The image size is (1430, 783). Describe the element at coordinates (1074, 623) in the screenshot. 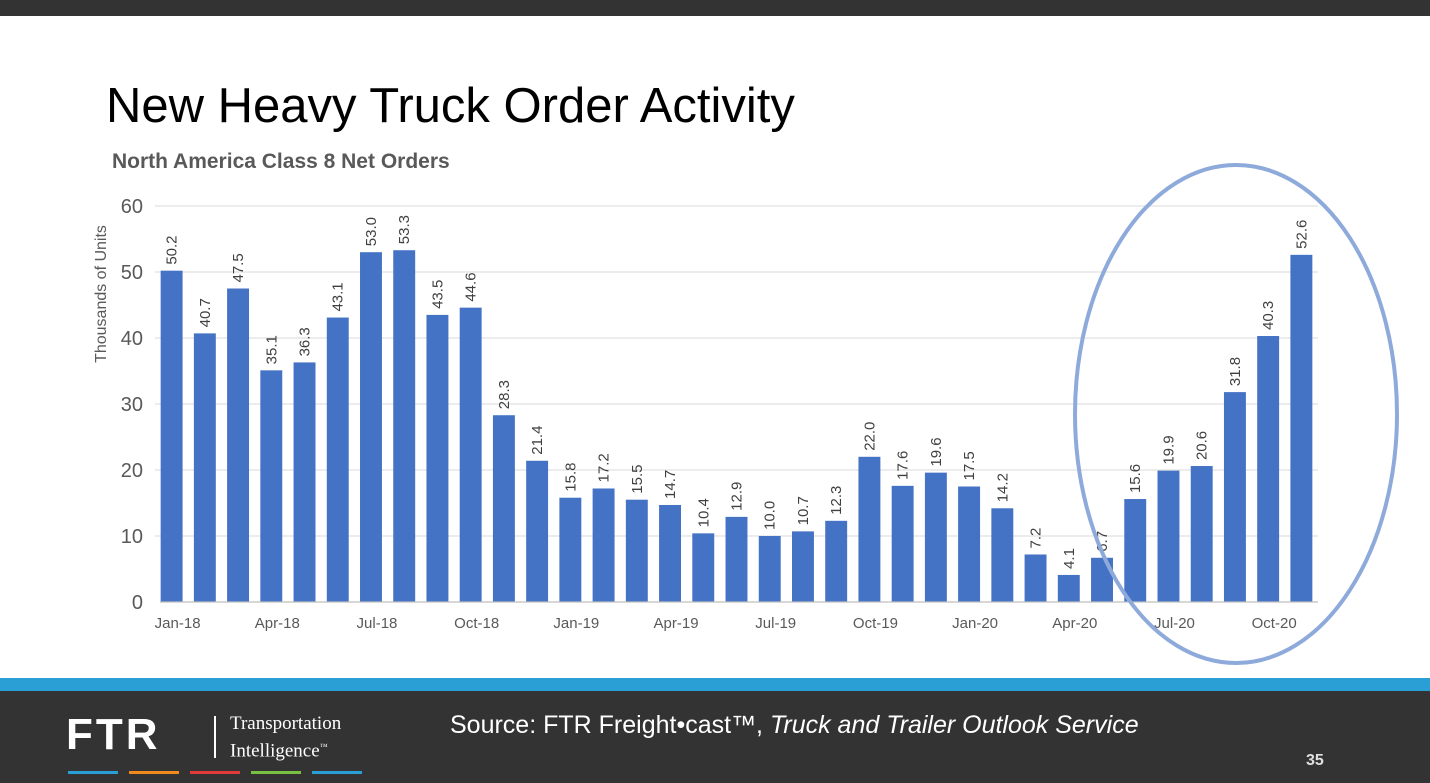

I see `x-tick-label: Apr-20` at that location.